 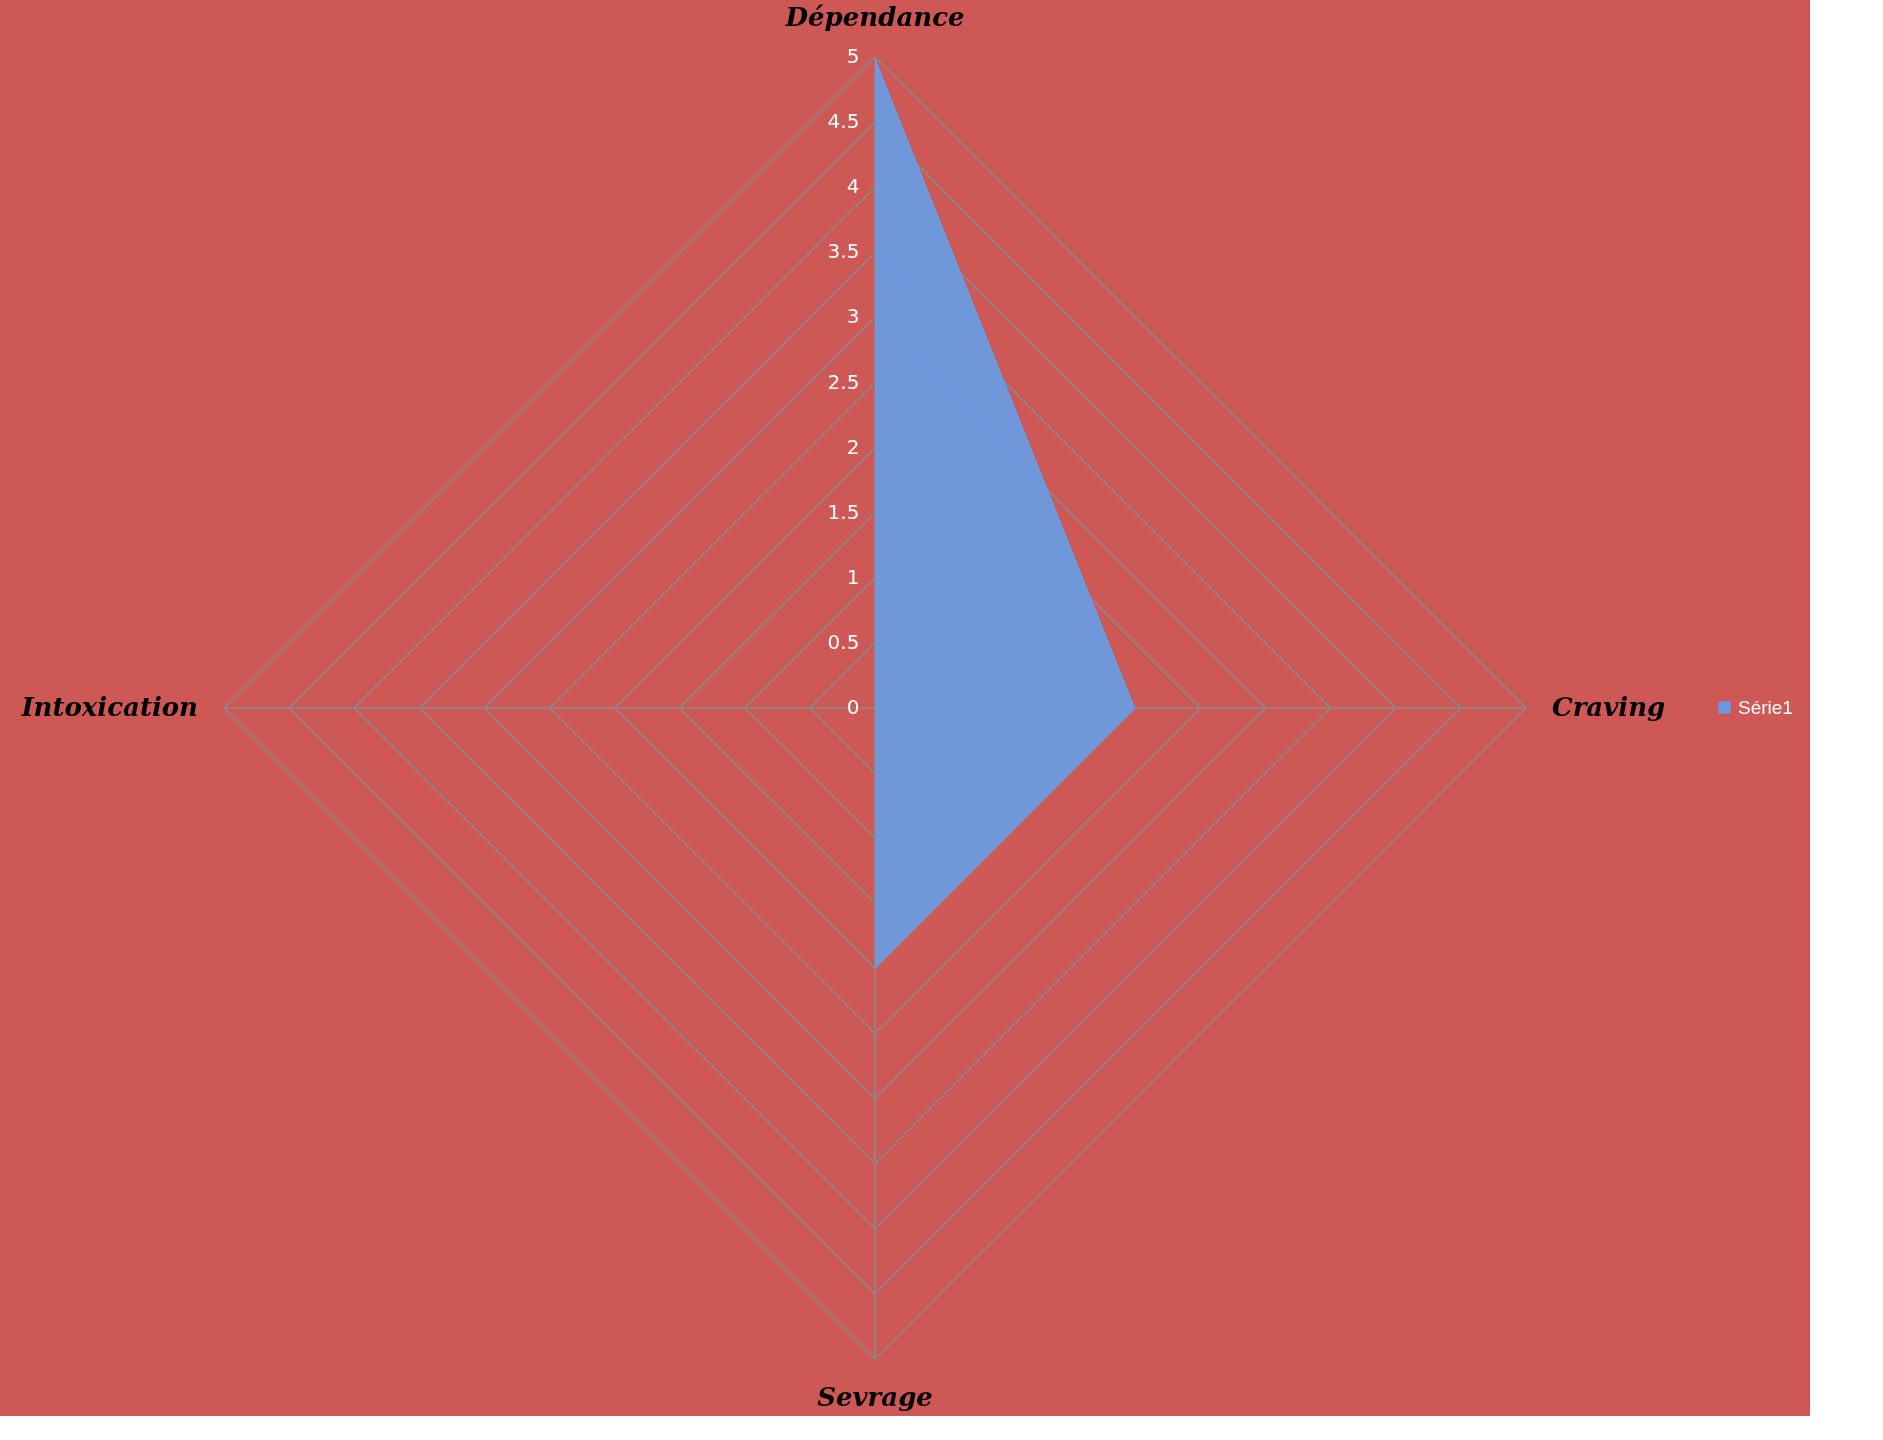 I want to click on spoke-label: Intoxication, so click(x=109, y=707).